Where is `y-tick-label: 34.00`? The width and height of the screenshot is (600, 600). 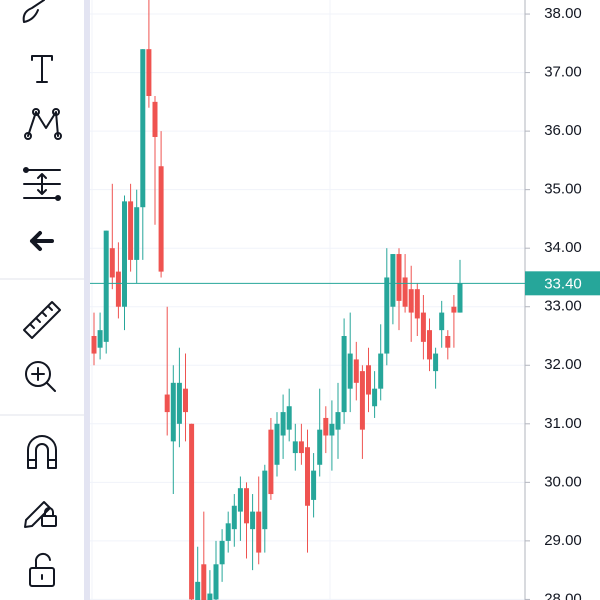
y-tick-label: 34.00 is located at coordinates (563, 247).